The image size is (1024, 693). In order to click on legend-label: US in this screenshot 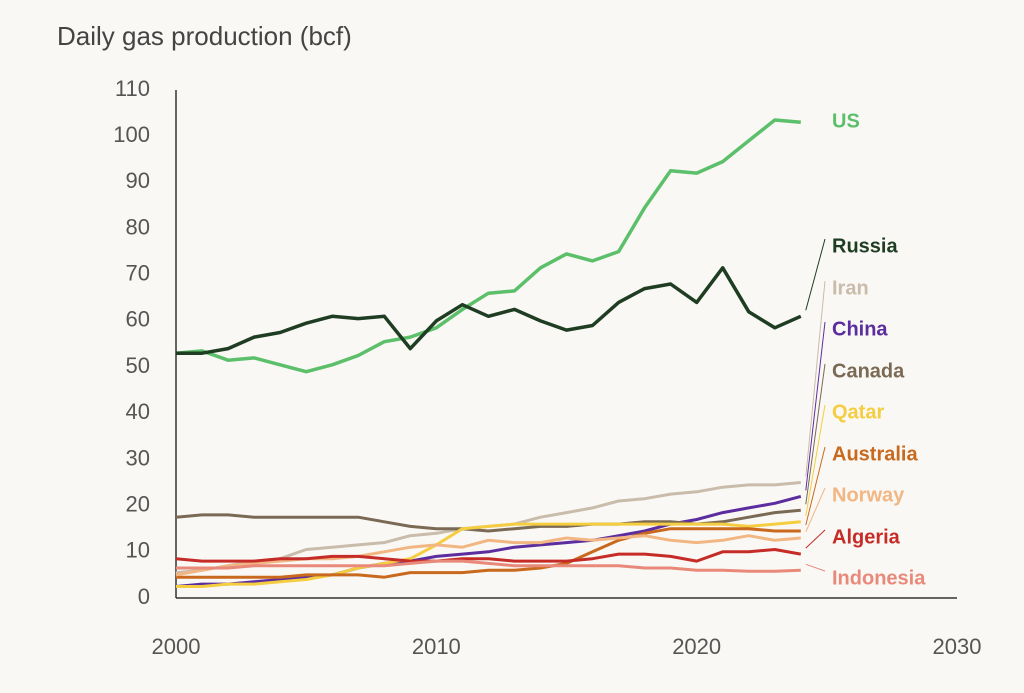, I will do `click(846, 121)`.